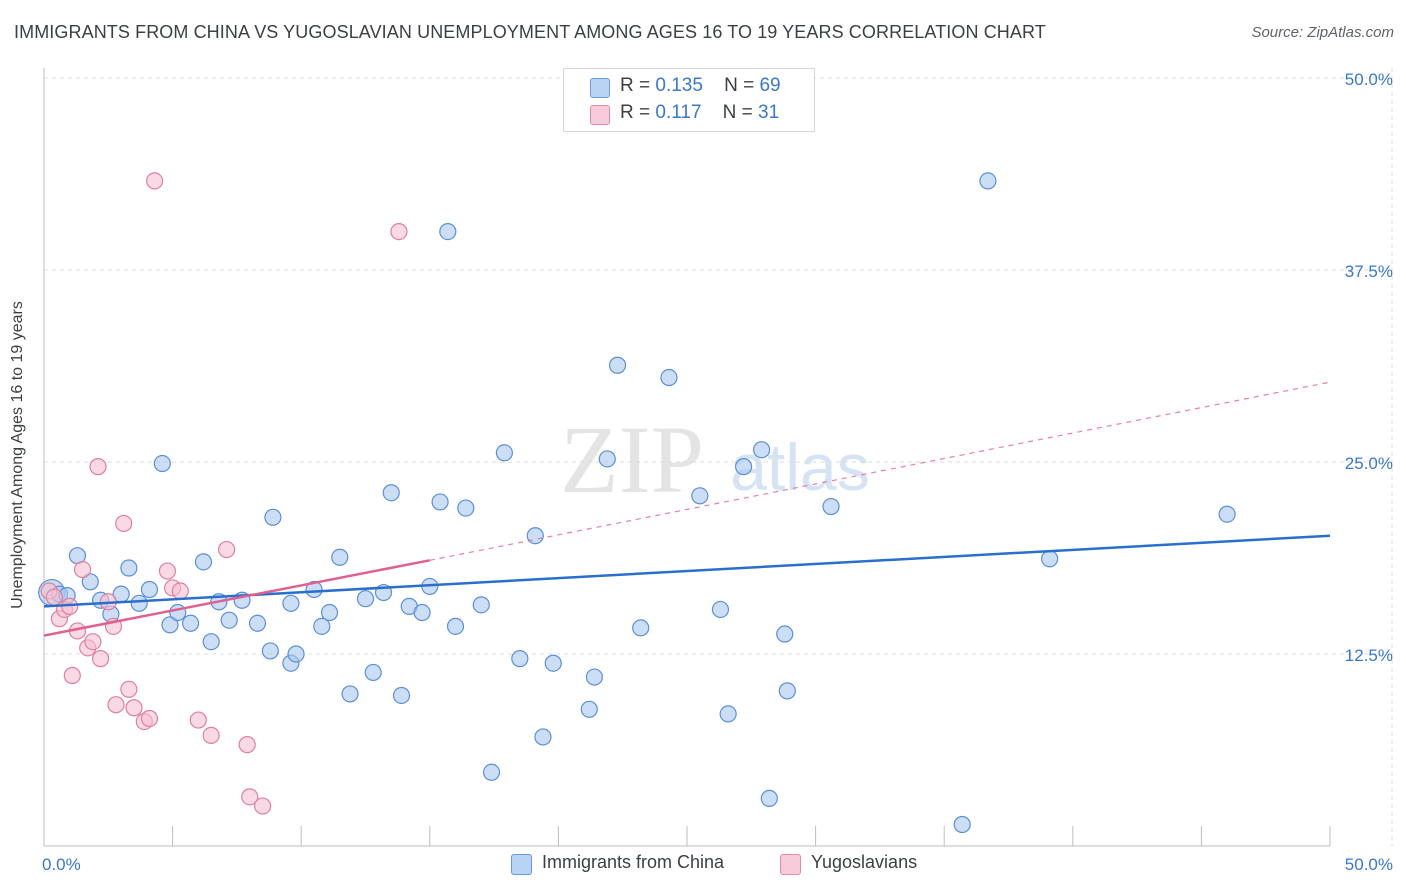  I want to click on bottom-legend-yugo-label: Yugoslavians, so click(864, 862).